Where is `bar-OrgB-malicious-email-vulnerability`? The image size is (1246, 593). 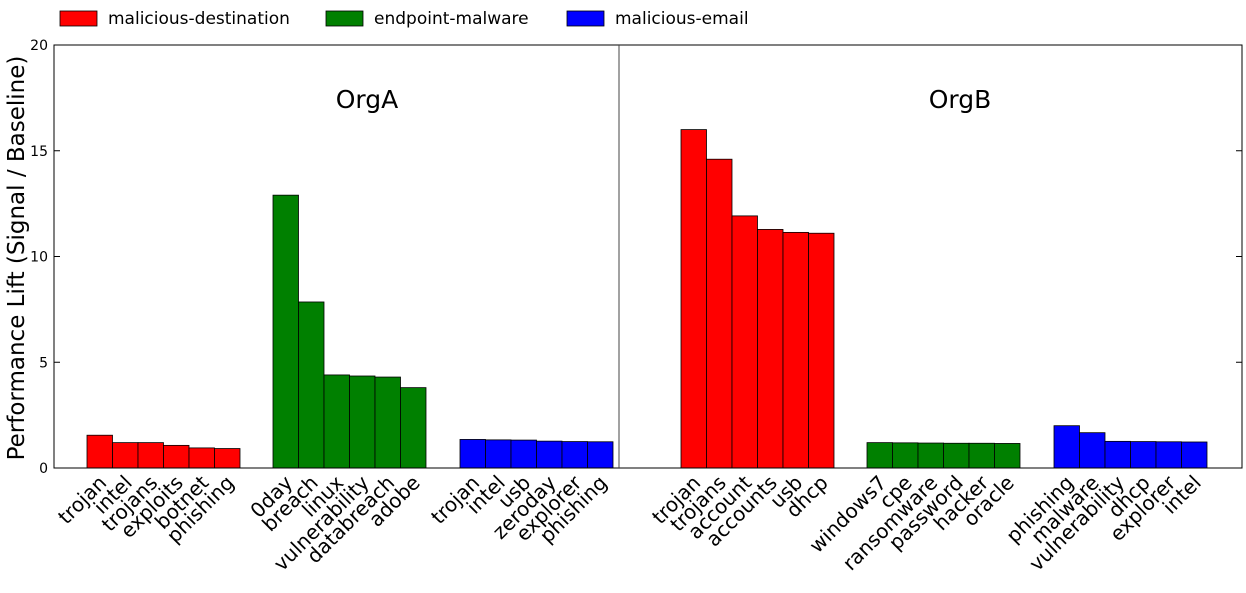
bar-OrgB-malicious-email-vulnerability is located at coordinates (1117, 454).